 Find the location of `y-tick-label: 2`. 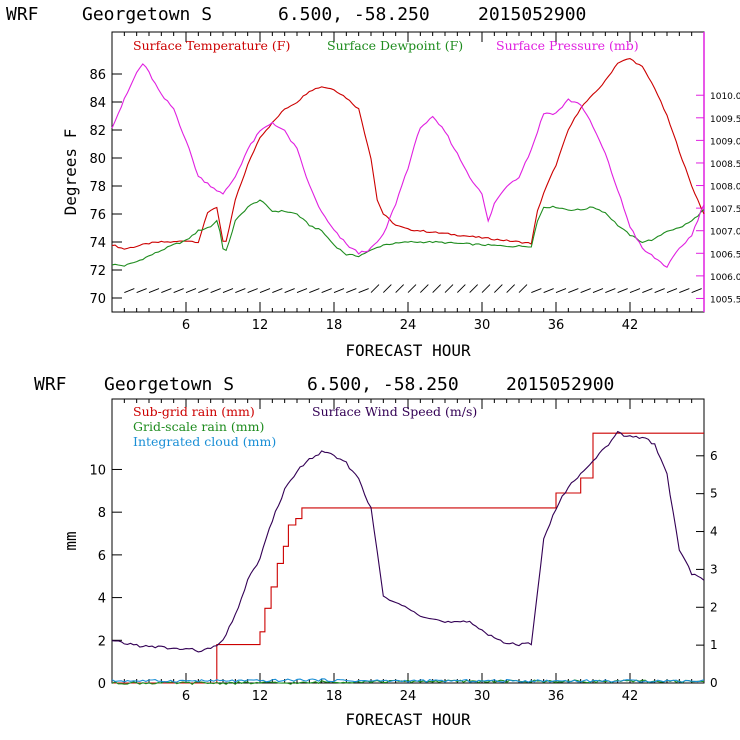

y-tick-label: 2 is located at coordinates (102, 641).